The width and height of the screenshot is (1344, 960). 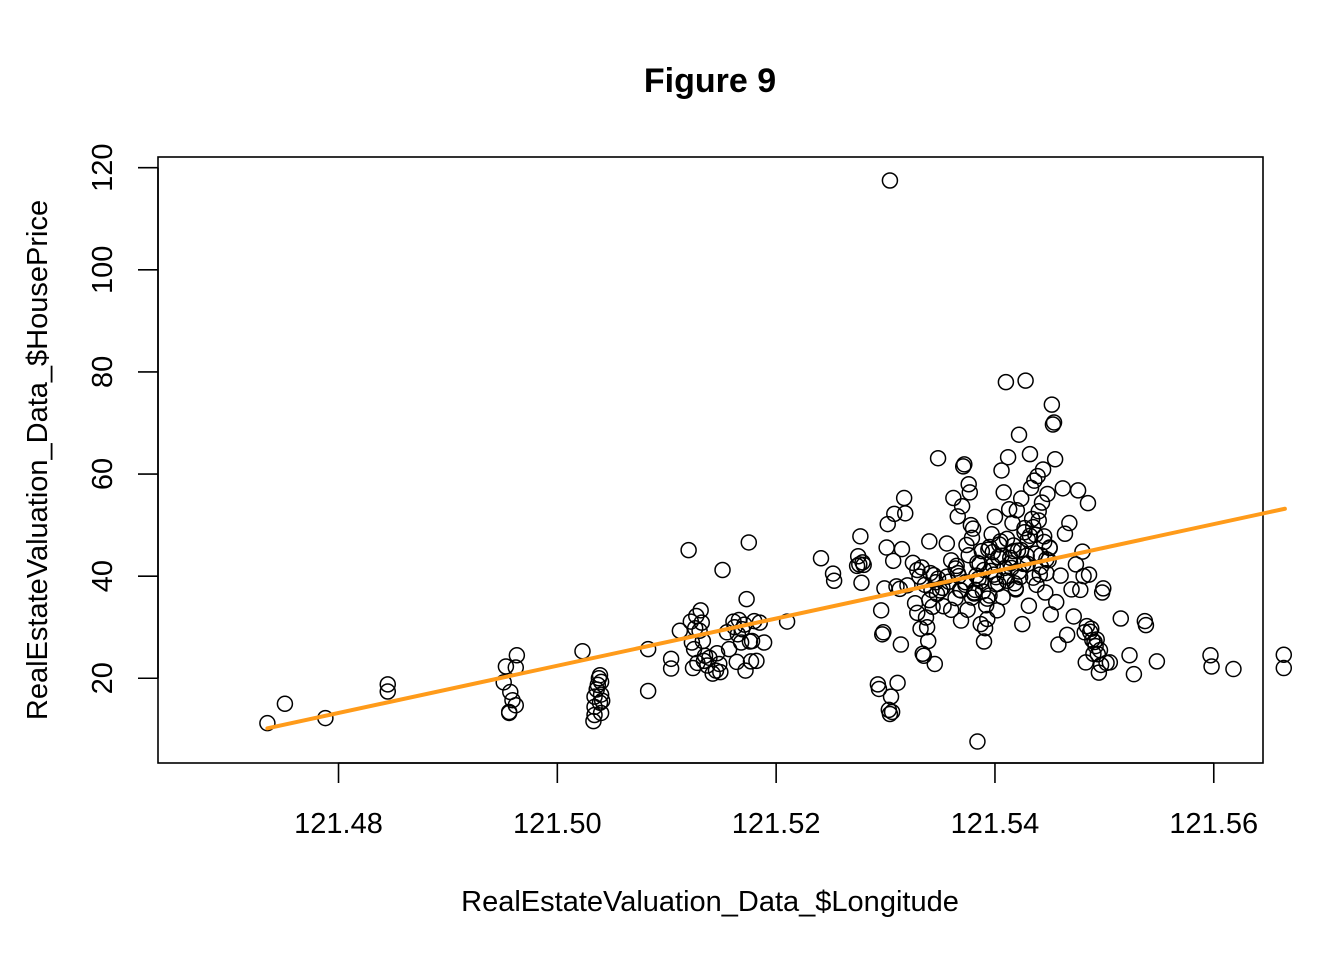 What do you see at coordinates (123, 419) in the screenshot?
I see `y-axis: 20 40 60 80 100 120` at bounding box center [123, 419].